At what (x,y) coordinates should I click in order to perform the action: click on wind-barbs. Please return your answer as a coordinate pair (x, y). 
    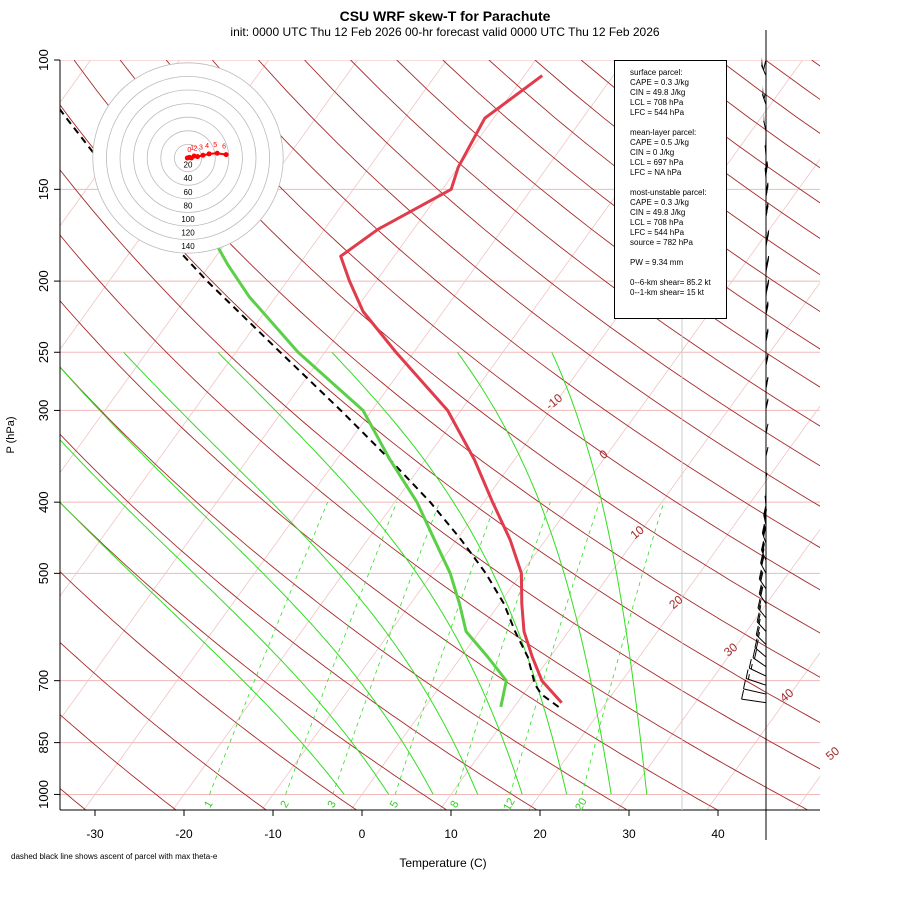
    Looking at the image, I should click on (755, 380).